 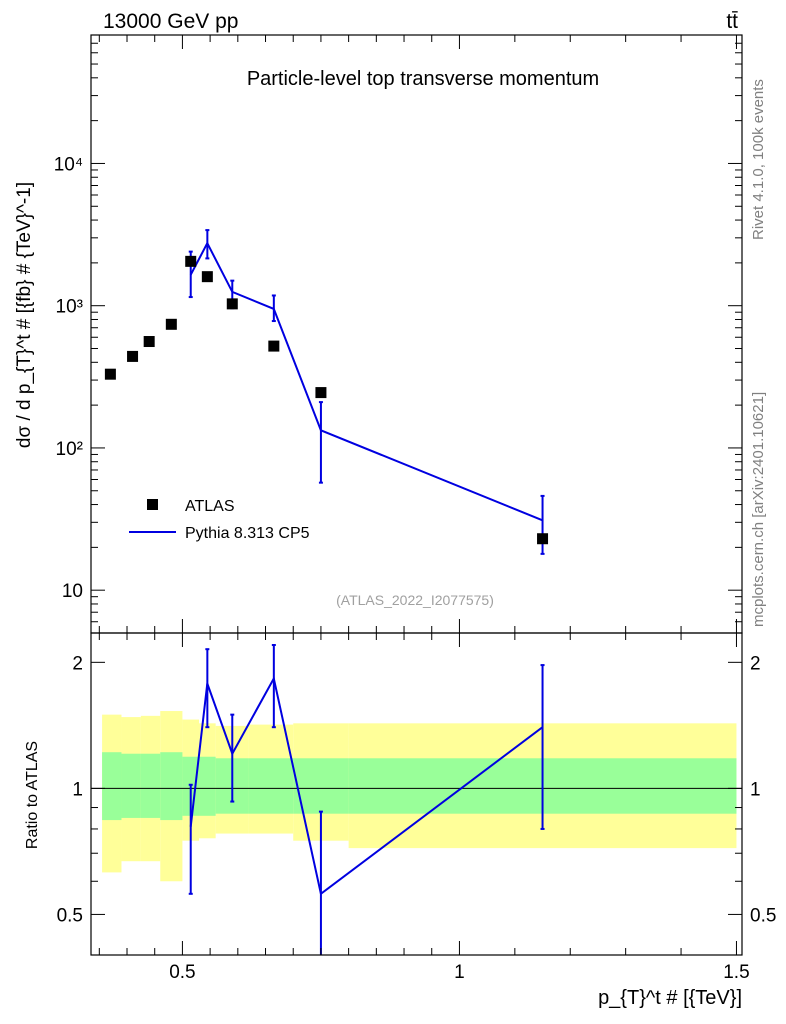 I want to click on ratio-y-tick-label-left: 2, so click(x=77, y=663).